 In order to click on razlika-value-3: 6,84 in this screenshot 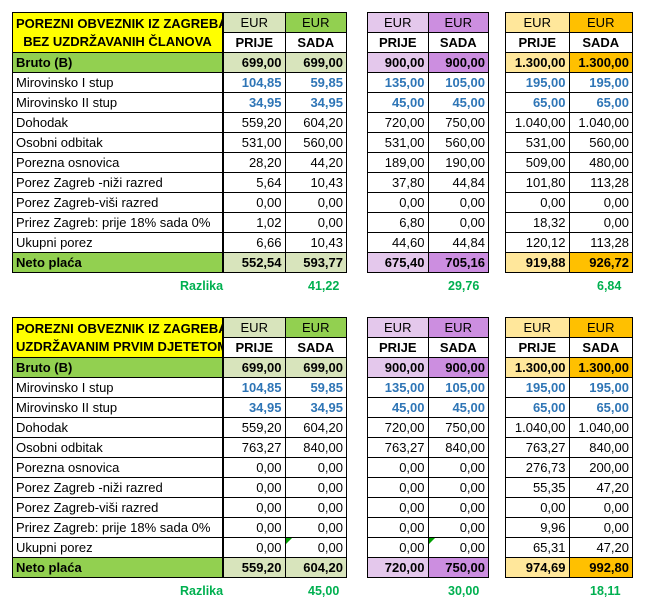, I will do `click(609, 286)`.